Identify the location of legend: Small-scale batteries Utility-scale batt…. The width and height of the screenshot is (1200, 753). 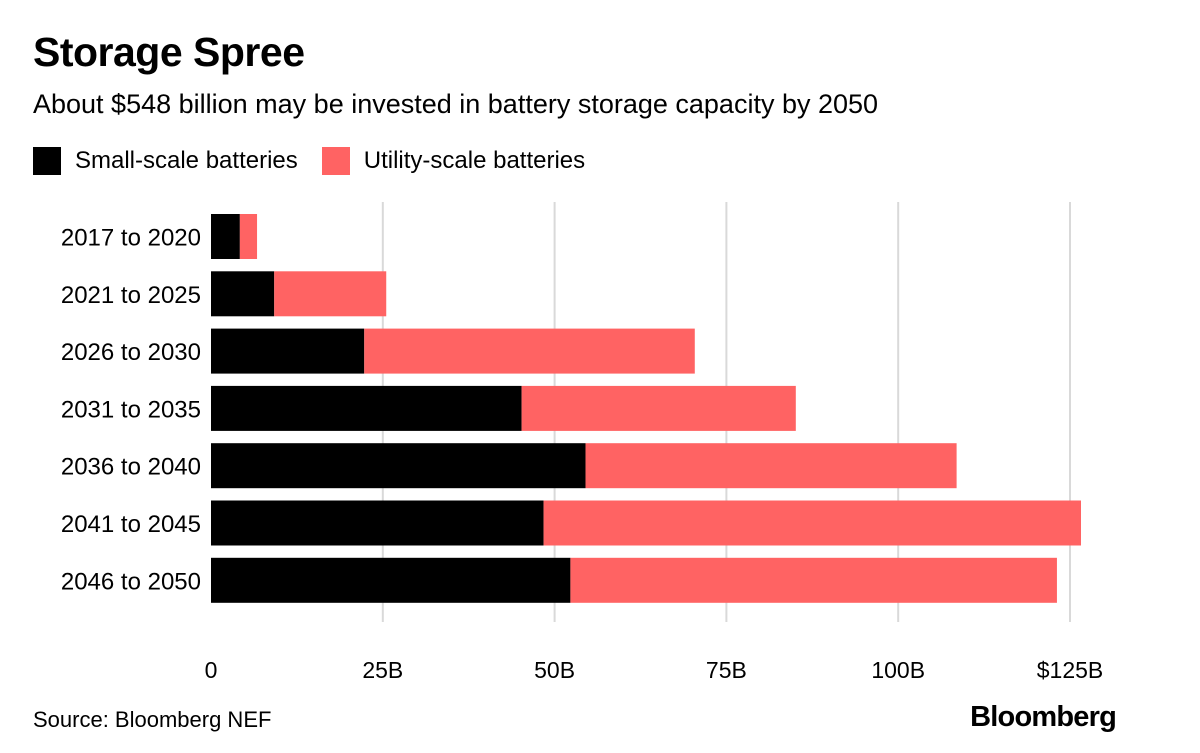
(321, 161).